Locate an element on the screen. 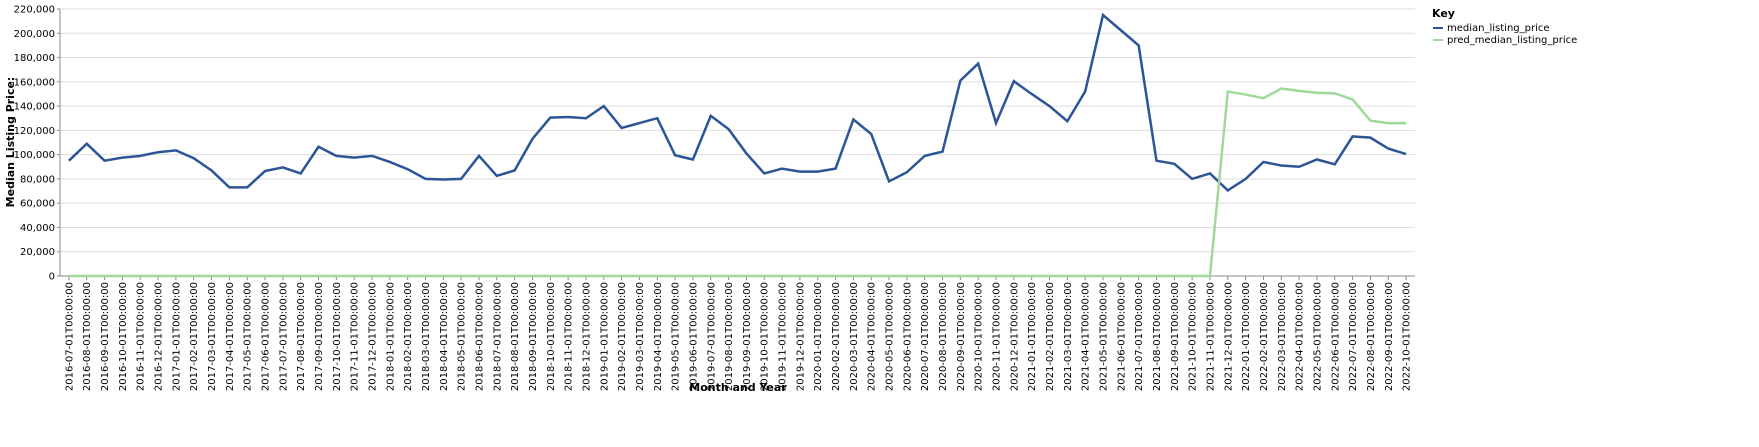  x-axis-title: Month and Year is located at coordinates (738, 387).